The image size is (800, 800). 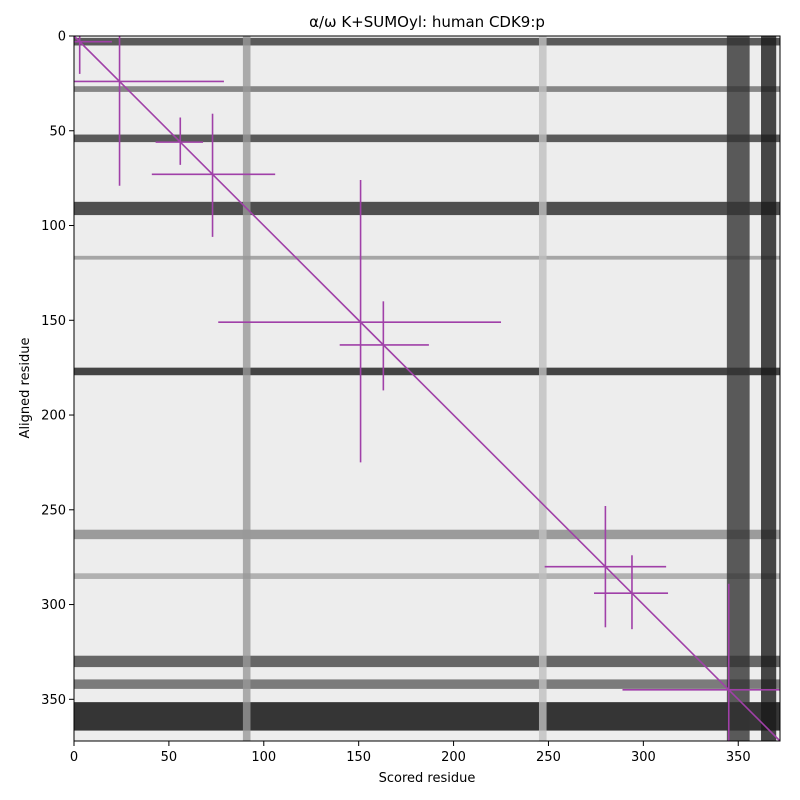 I want to click on chart-title: α/ω K+SUMOyl: human CDK9:p, so click(x=427, y=22).